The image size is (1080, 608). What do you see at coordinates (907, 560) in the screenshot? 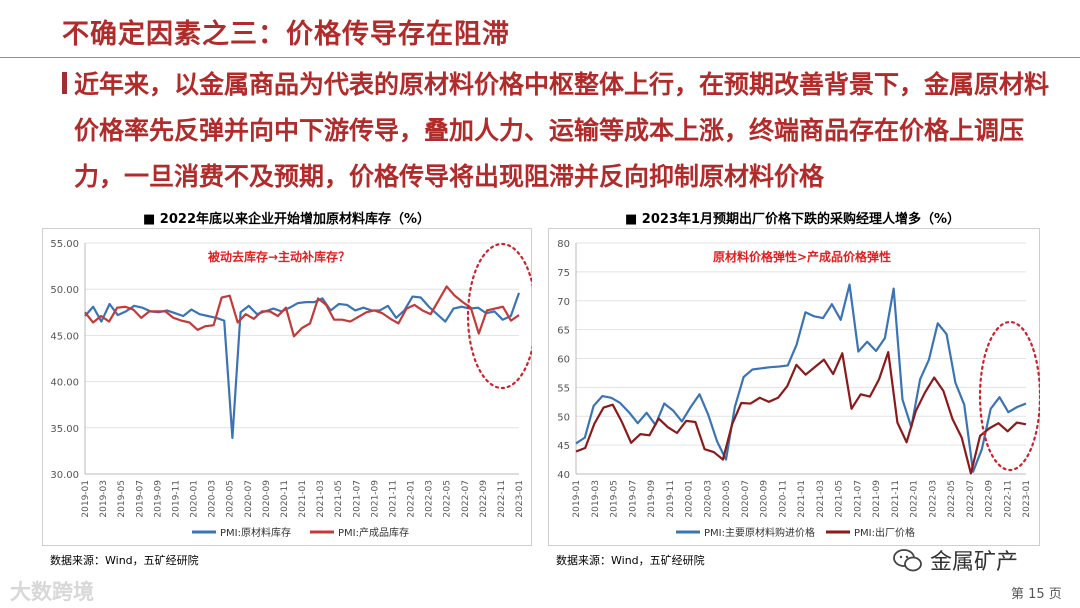
I see `wechat-icon` at bounding box center [907, 560].